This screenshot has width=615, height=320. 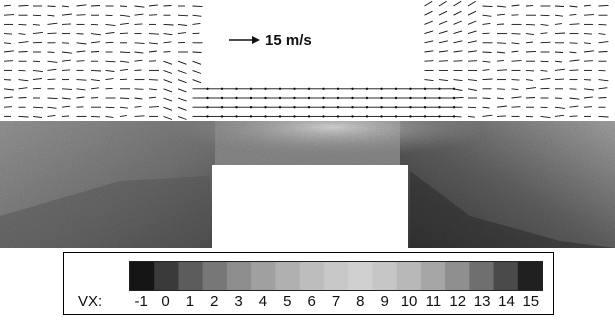 What do you see at coordinates (141, 301) in the screenshot?
I see `colorbar-tick-label: -1` at bounding box center [141, 301].